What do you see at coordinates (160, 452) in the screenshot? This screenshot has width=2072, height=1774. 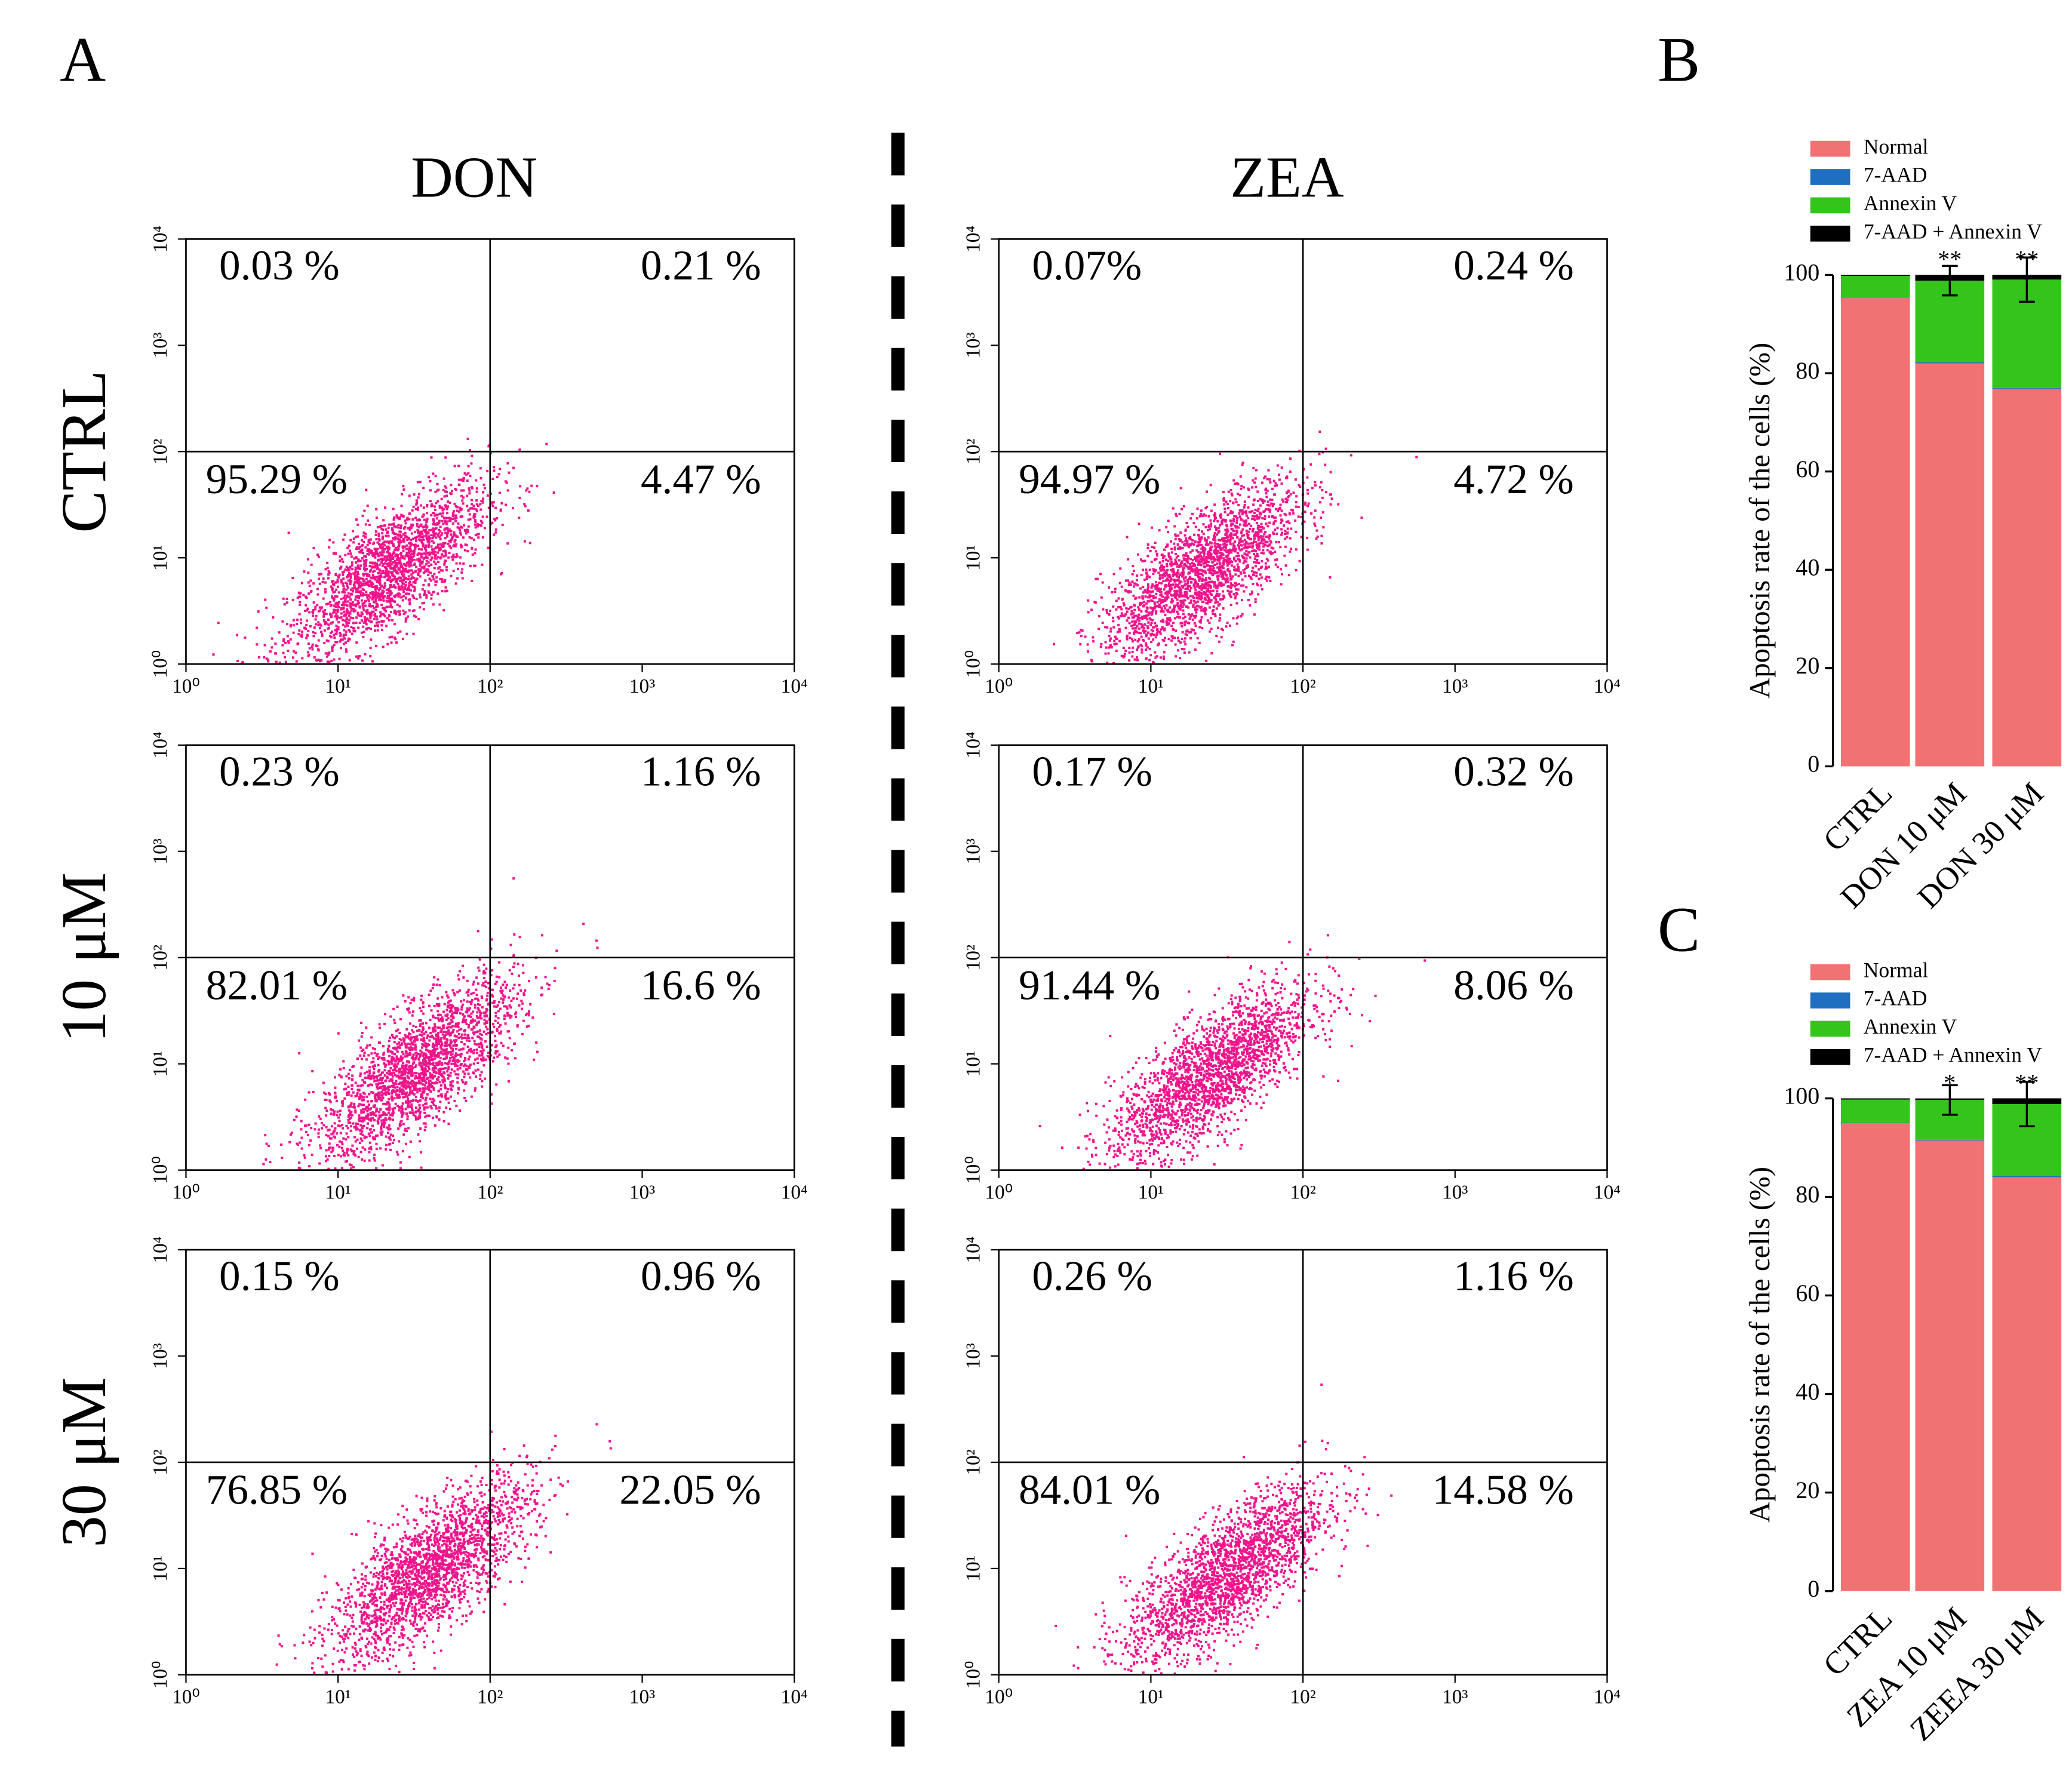 I see `y-tick-label: 10²` at bounding box center [160, 452].